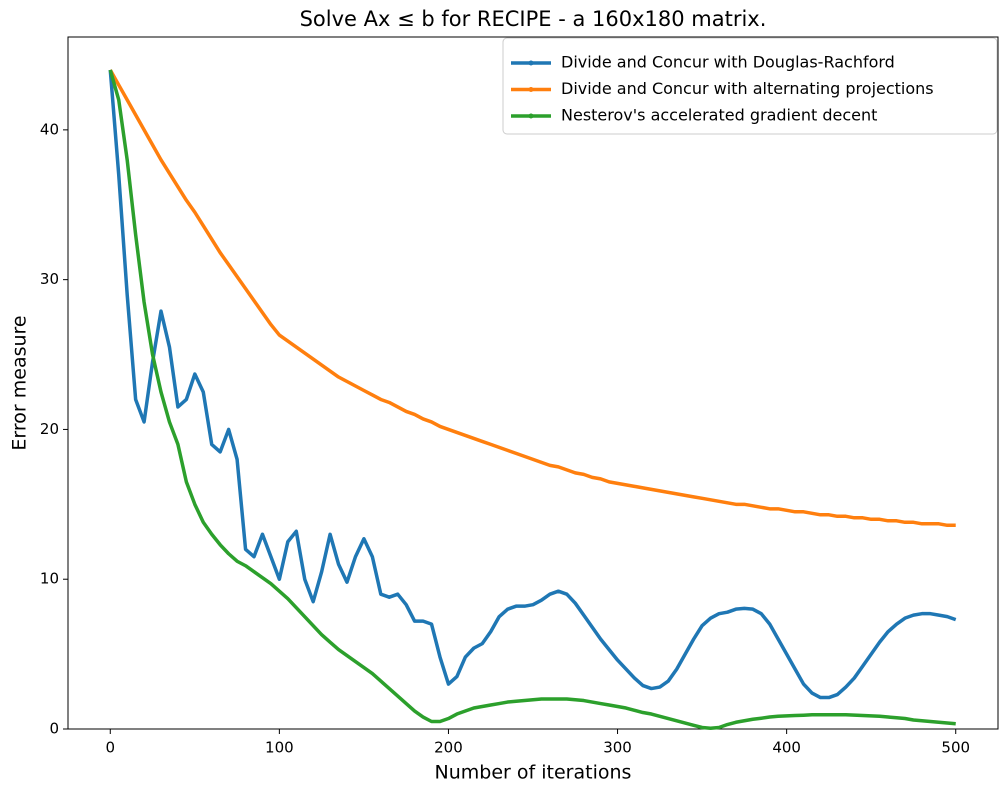 This screenshot has height=793, width=1008. I want to click on y-tick-label: 20, so click(49, 429).